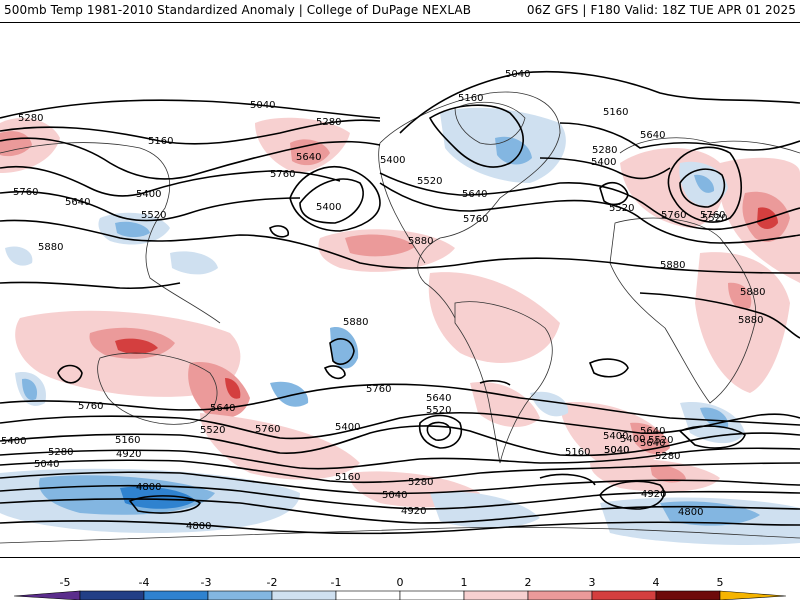 The width and height of the screenshot is (800, 600). Describe the element at coordinates (144, 582) in the screenshot. I see `colorbar-tick-label: -4` at that location.